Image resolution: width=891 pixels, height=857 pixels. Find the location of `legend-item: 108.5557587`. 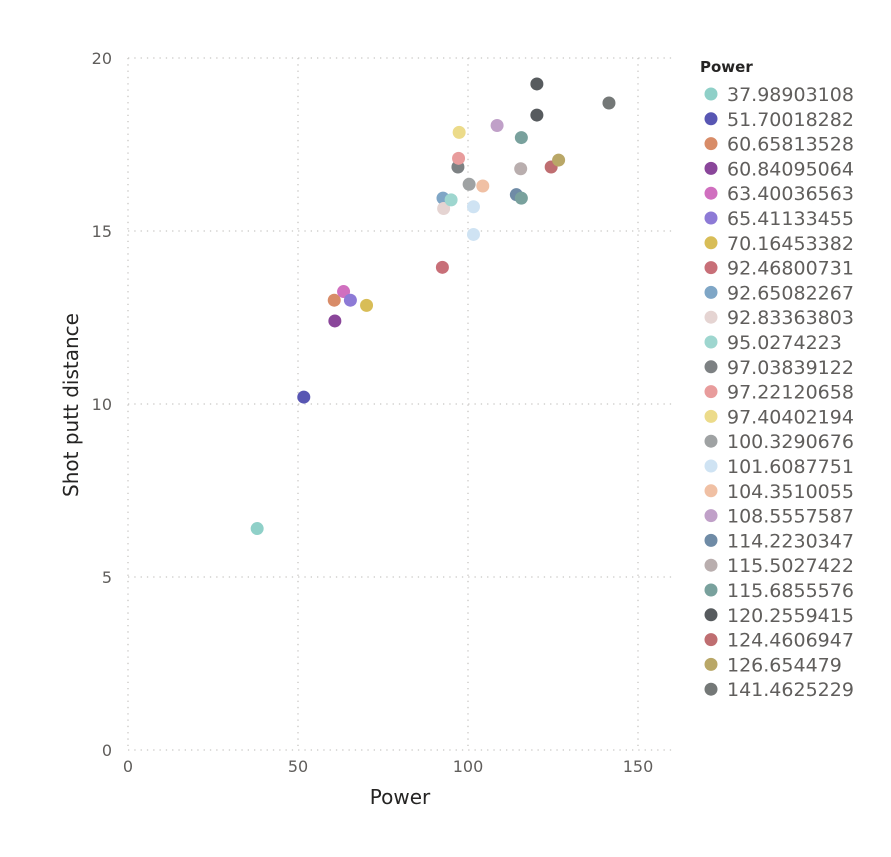

legend-item: 108.5557587 is located at coordinates (779, 517).